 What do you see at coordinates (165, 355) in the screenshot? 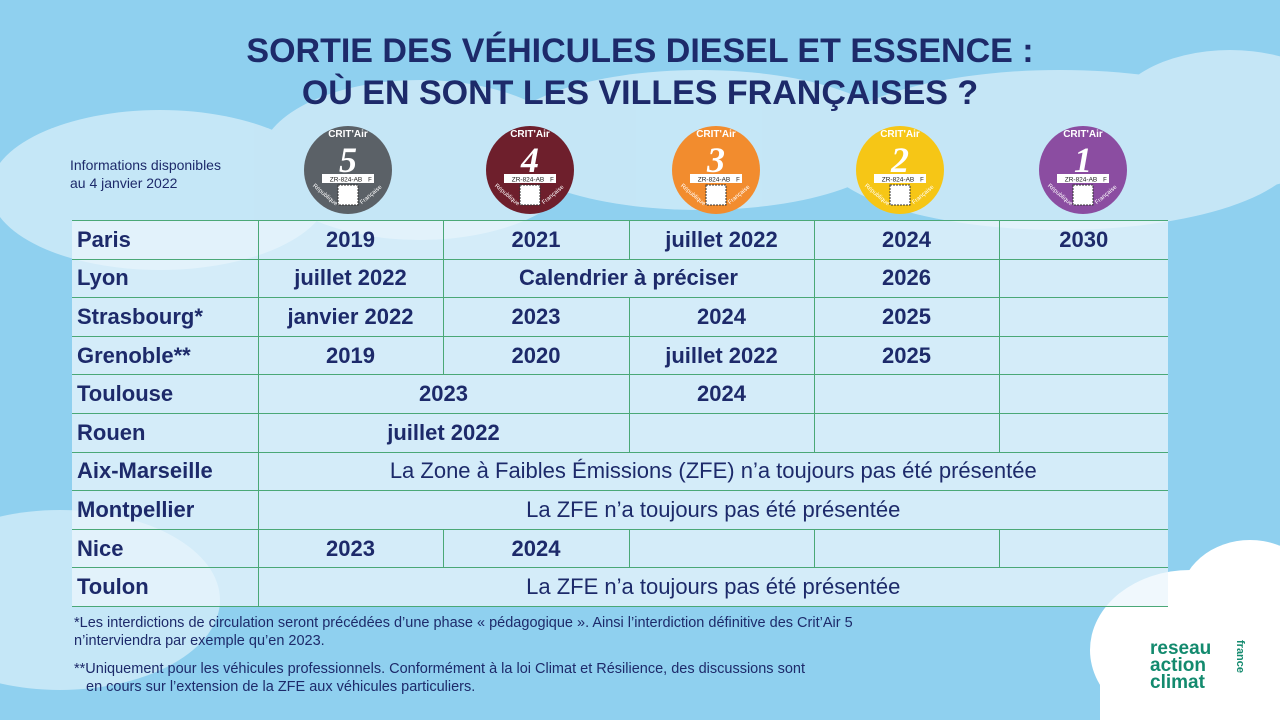
I see `city: Grenoble**` at bounding box center [165, 355].